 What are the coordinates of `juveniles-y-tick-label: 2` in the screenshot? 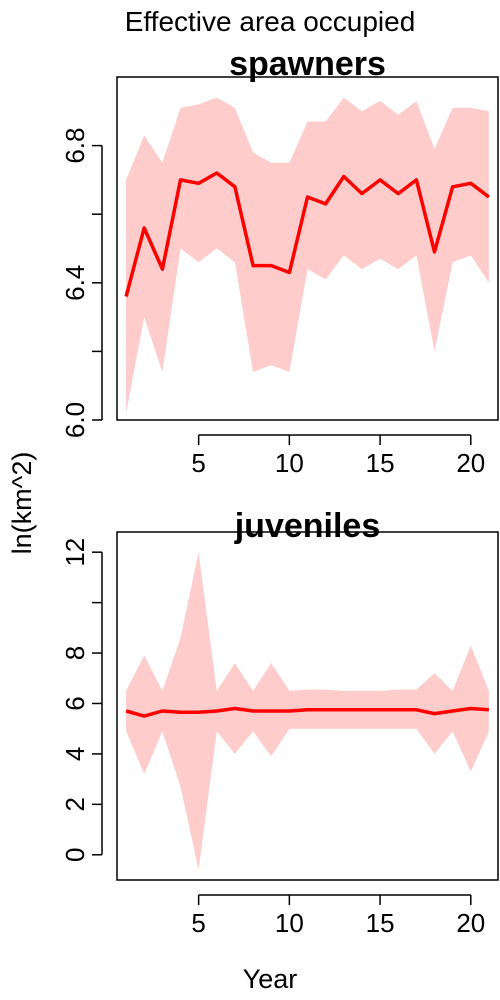 It's located at (75, 804).